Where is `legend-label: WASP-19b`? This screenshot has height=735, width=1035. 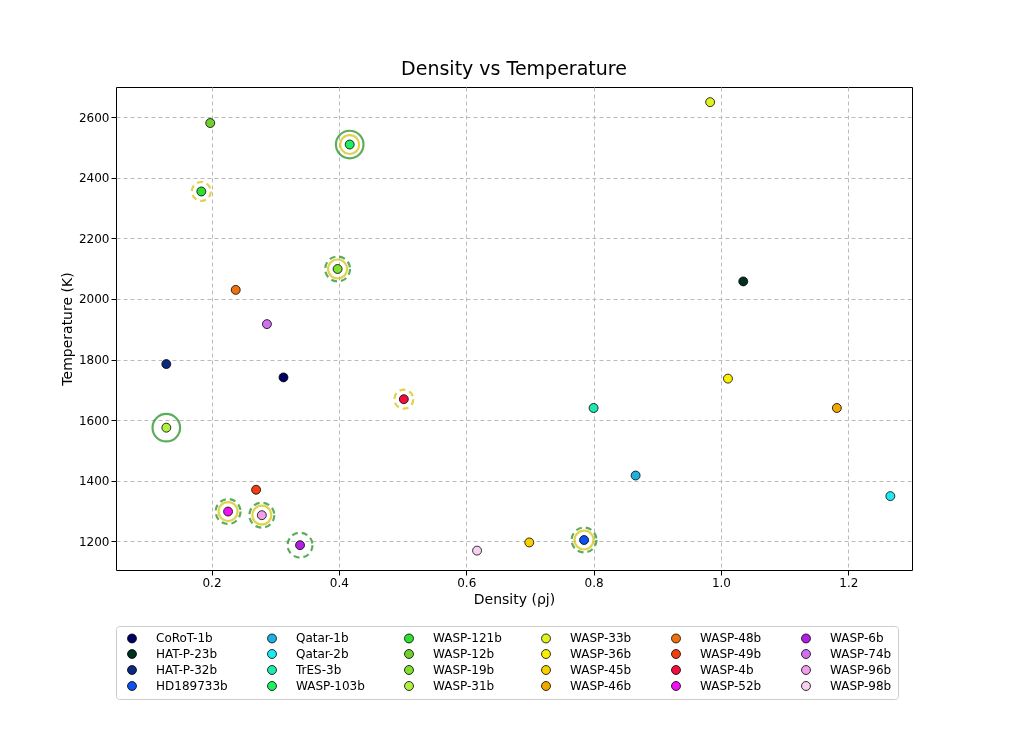
legend-label: WASP-19b is located at coordinates (464, 670).